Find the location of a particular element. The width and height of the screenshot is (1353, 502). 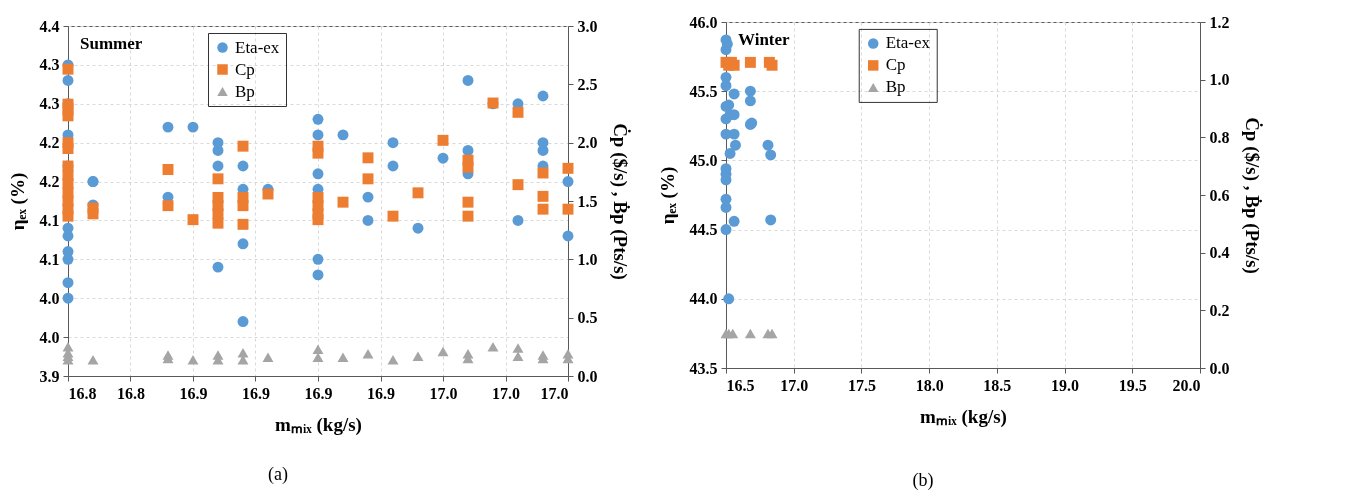

x-tick-label: 18.0 is located at coordinates (929, 385).